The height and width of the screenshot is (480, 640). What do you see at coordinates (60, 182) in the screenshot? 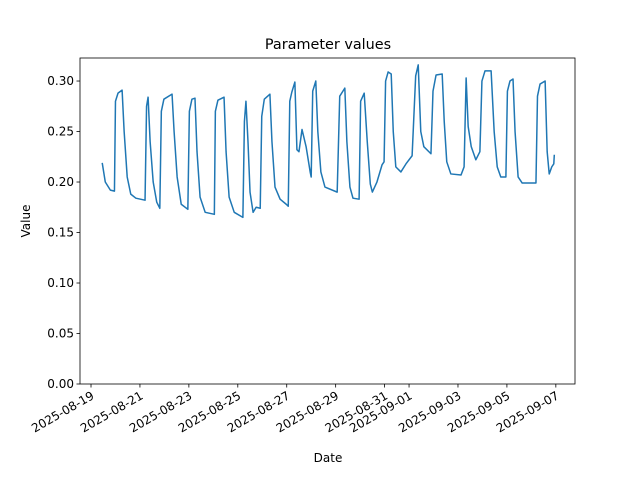
I see `y-tick-label: 0.20` at bounding box center [60, 182].